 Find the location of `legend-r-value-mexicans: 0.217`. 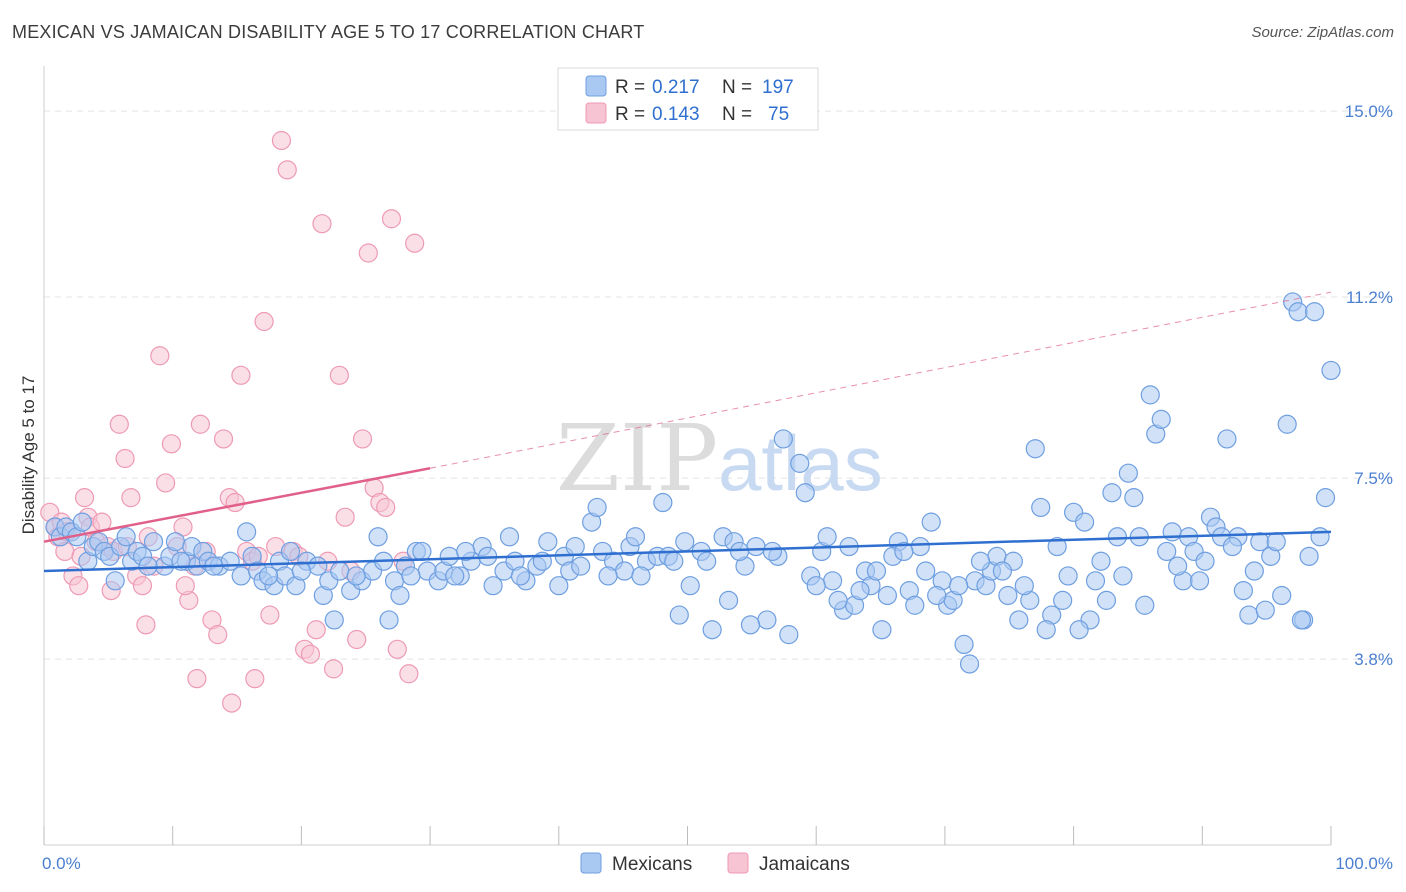

legend-r-value-mexicans: 0.217 is located at coordinates (676, 87).